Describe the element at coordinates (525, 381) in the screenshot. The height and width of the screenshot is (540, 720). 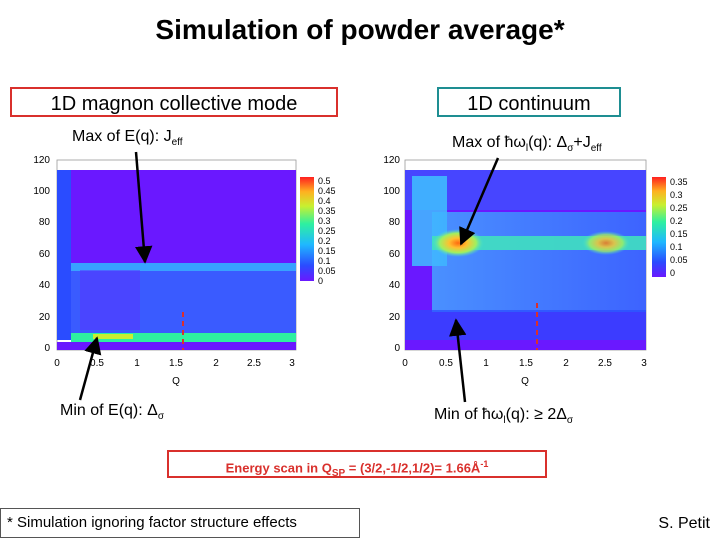
I see `right-xlabel: Q` at that location.